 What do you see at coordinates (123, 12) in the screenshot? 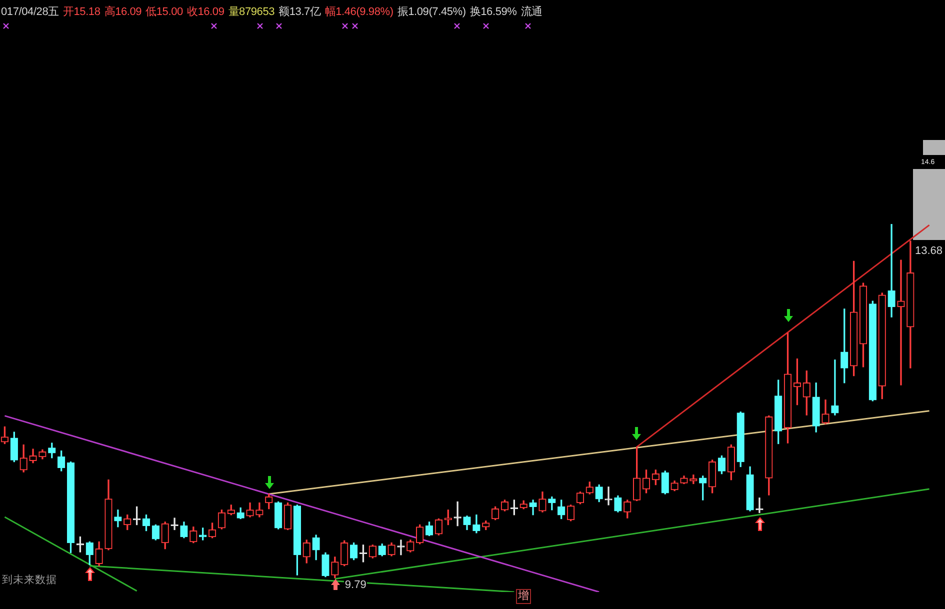
I see `text: 高16.09` at bounding box center [123, 12].